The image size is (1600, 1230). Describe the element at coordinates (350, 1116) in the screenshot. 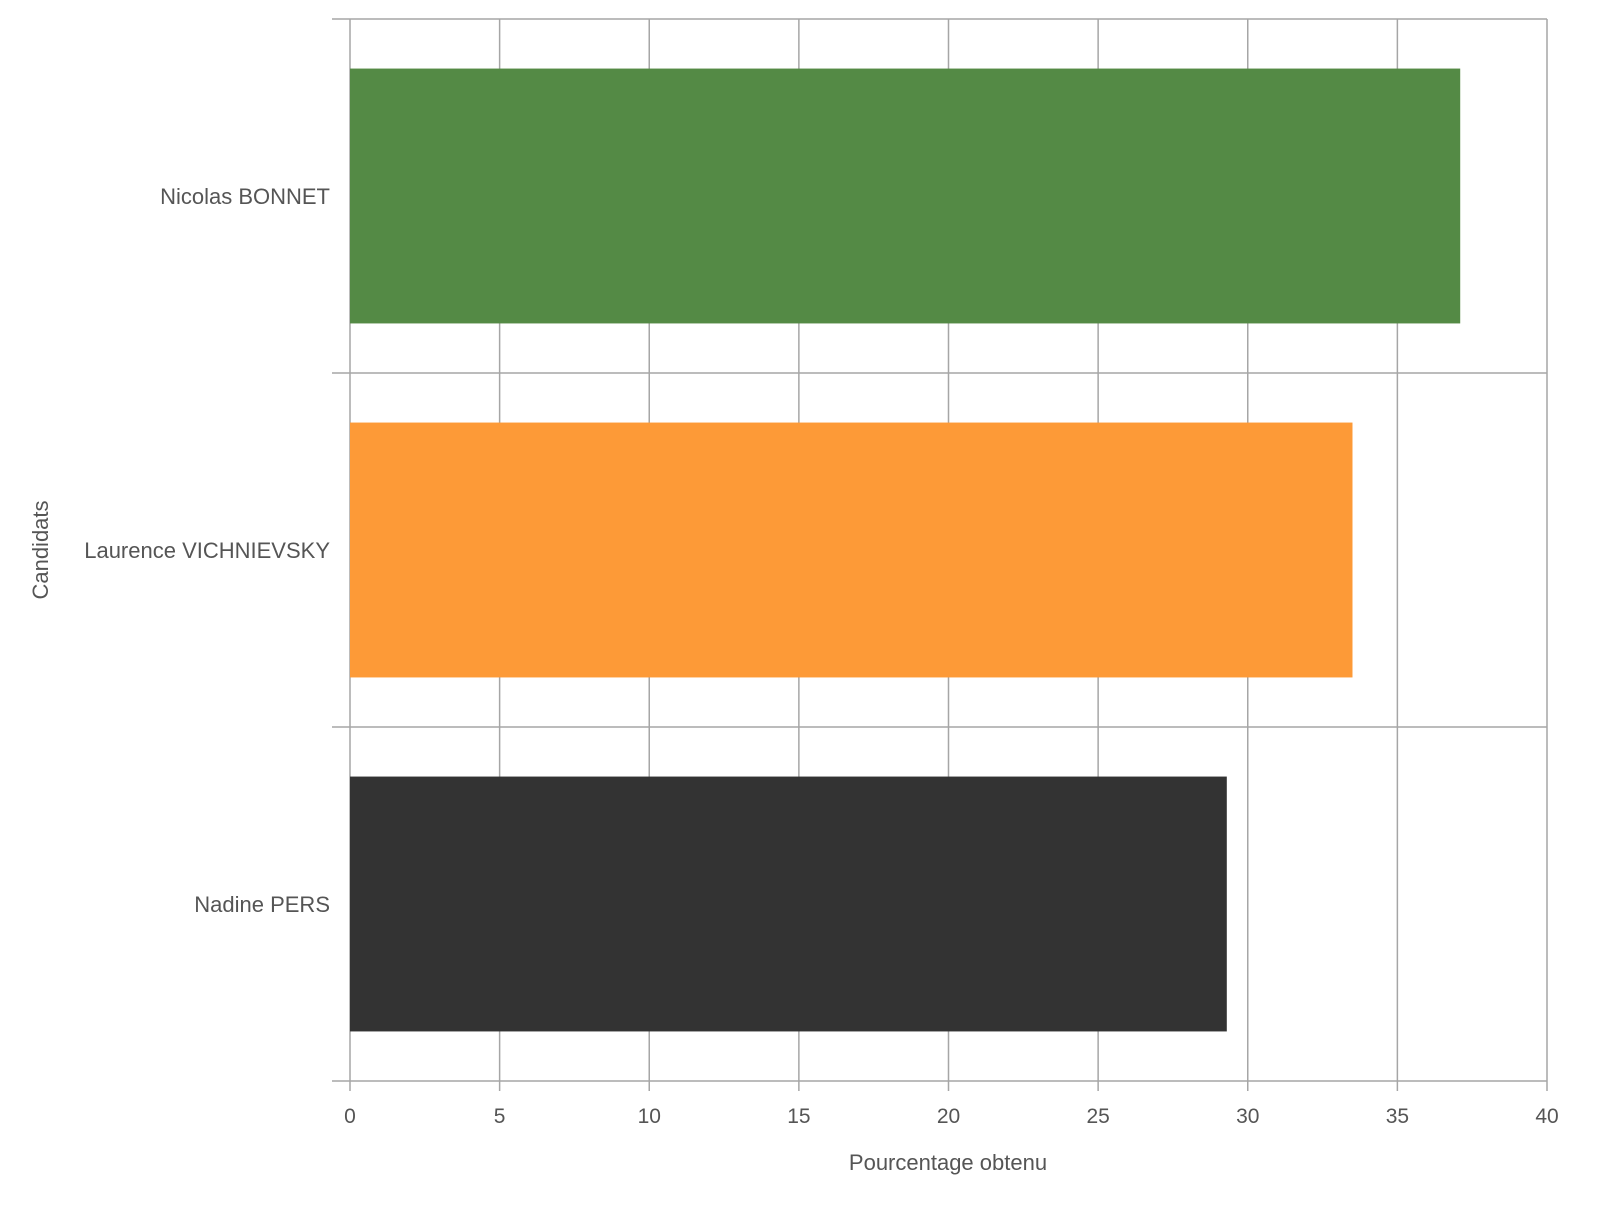

I see `x-tick-label: 0` at that location.